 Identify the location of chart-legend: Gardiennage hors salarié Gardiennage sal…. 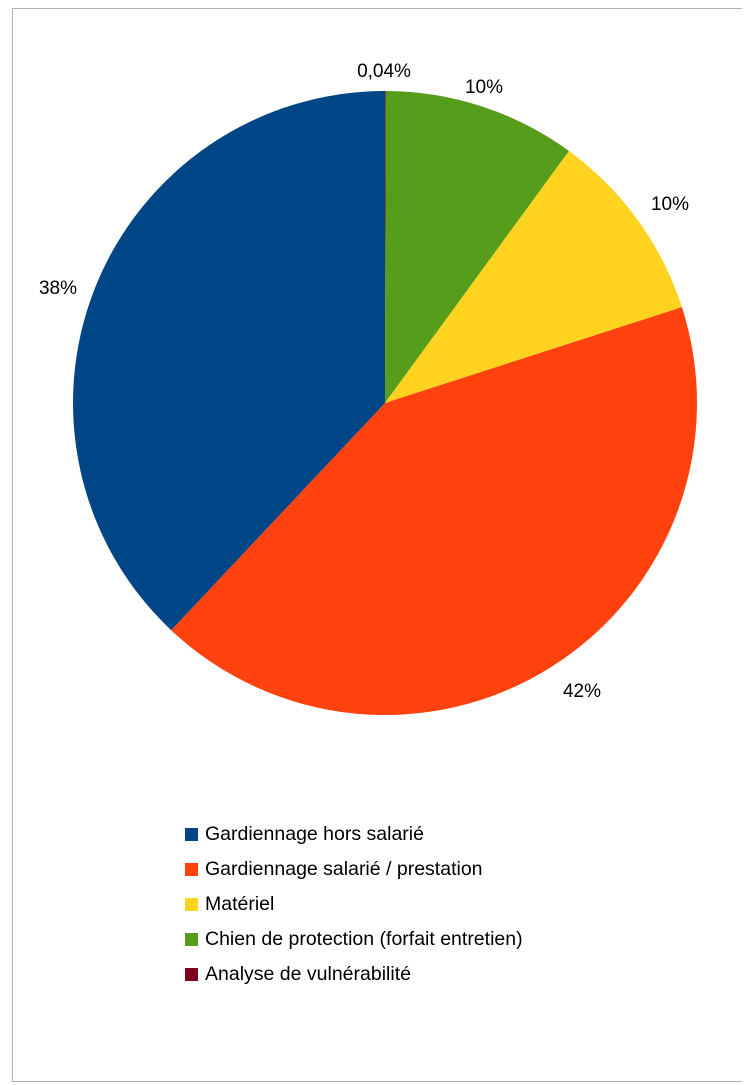
(354, 904).